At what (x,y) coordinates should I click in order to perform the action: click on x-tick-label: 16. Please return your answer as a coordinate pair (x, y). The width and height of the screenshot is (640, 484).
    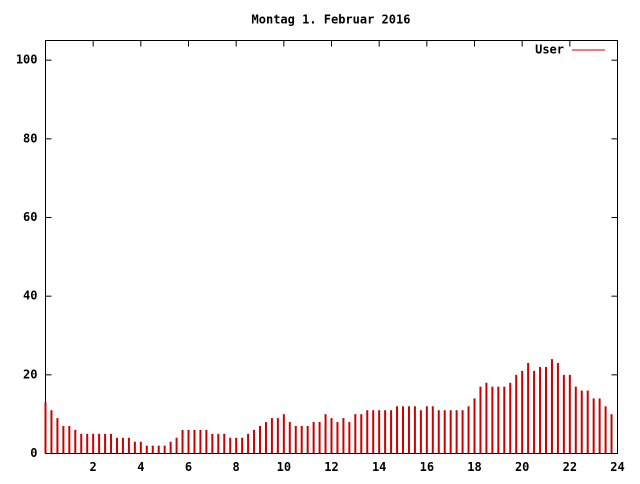
    Looking at the image, I should click on (427, 467).